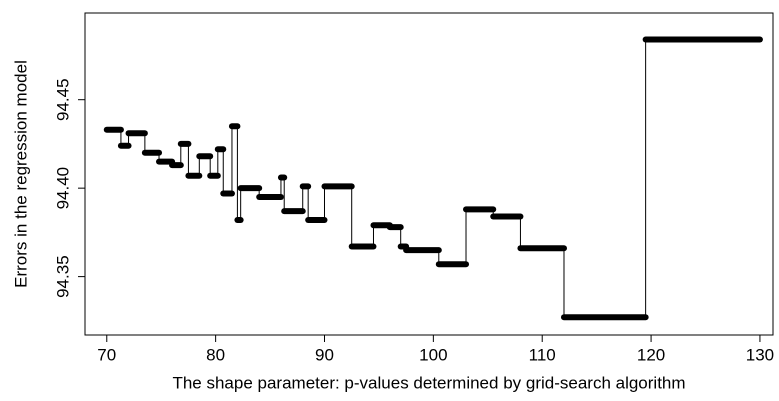 This screenshot has height=401, width=779. What do you see at coordinates (106, 354) in the screenshot?
I see `x-tick-label: 70` at bounding box center [106, 354].